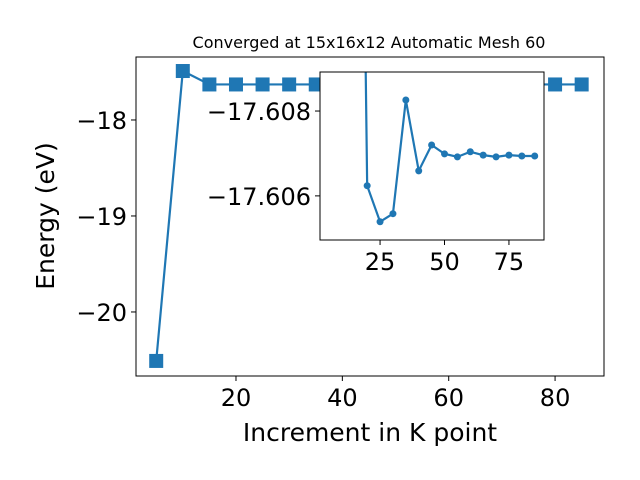  I want to click on x-tick-label: 25, so click(380, 262).